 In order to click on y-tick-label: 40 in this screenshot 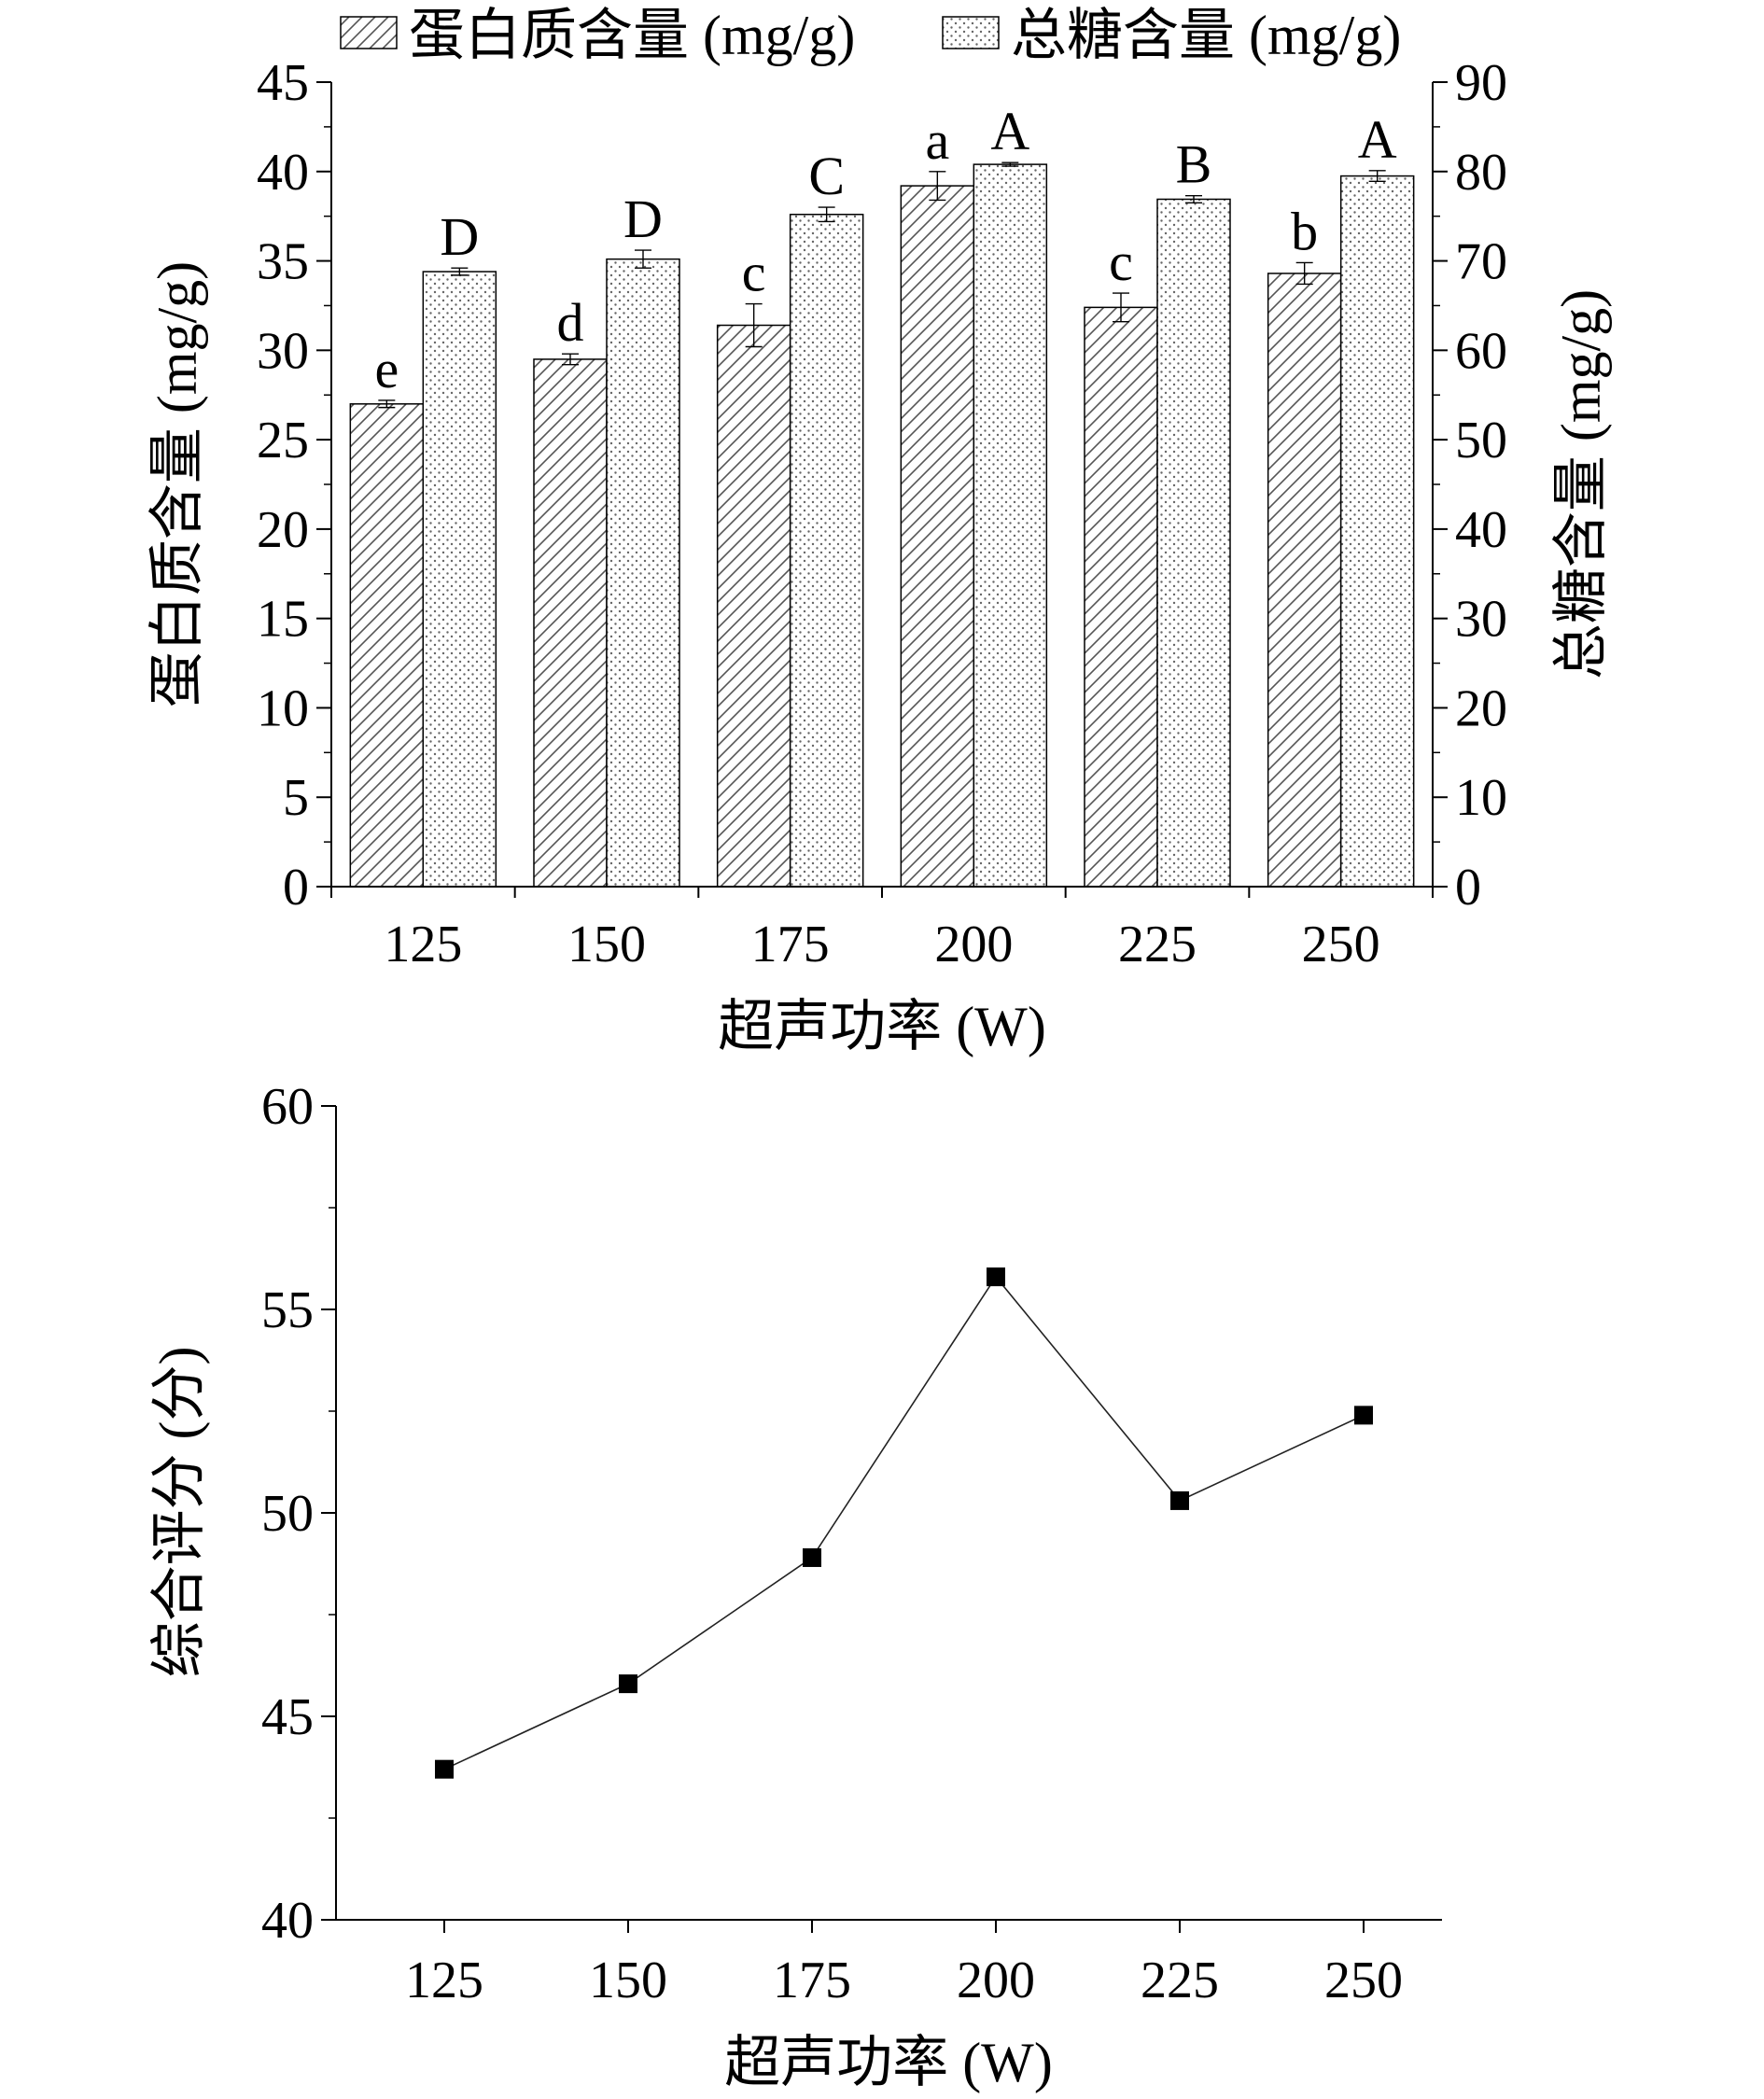, I will do `click(287, 1921)`.